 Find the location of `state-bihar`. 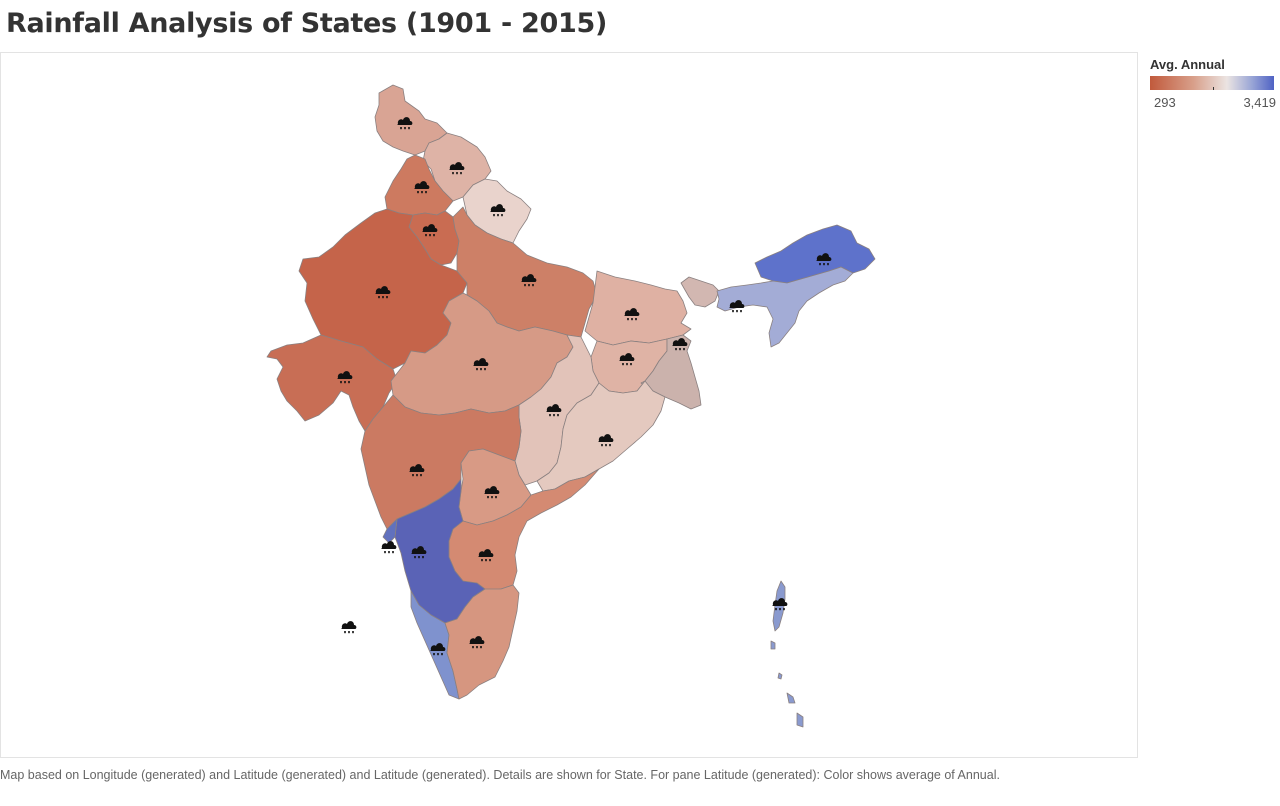

state-bihar is located at coordinates (638, 308).